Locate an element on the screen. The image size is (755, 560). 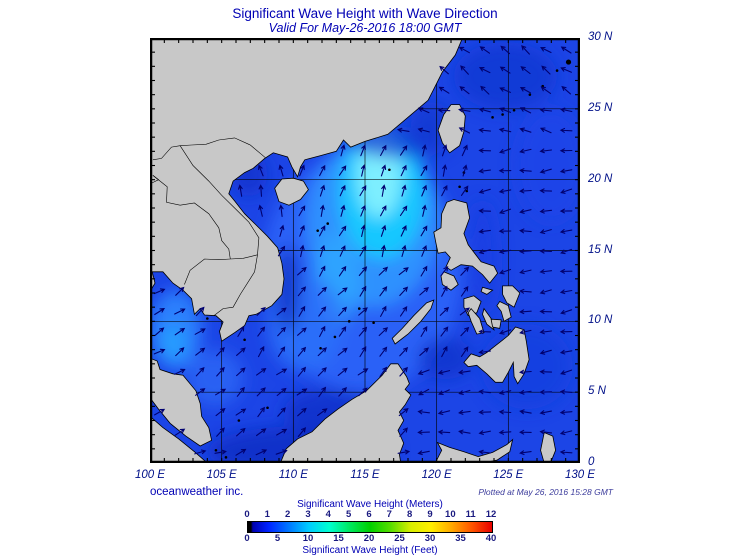
colorbar-gradient is located at coordinates (370, 527).